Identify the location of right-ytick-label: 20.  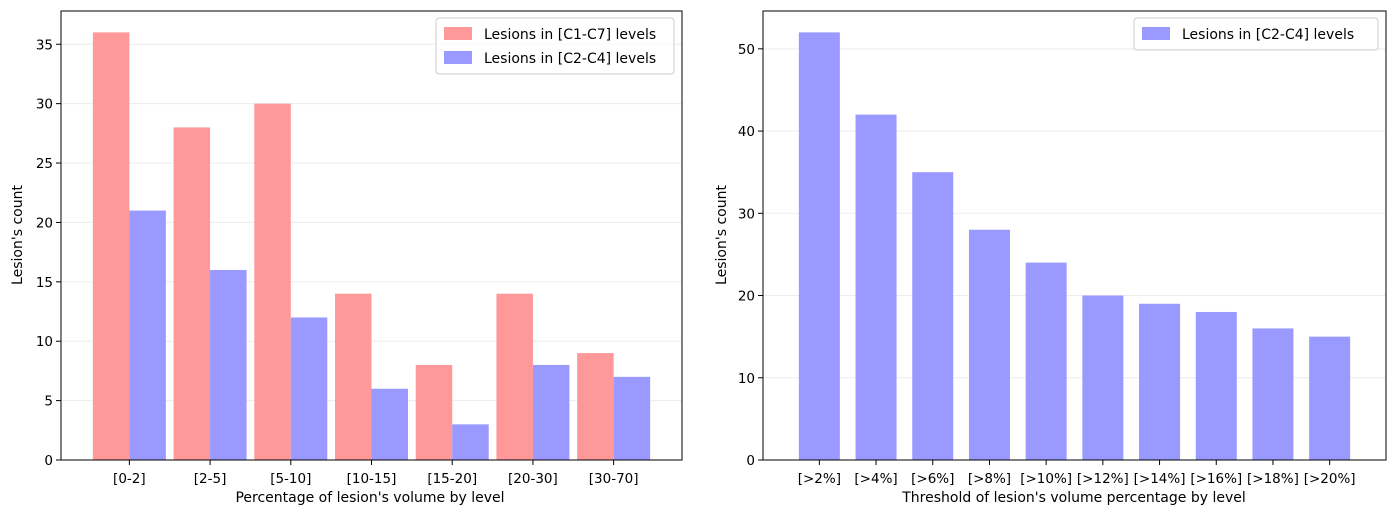
(746, 297).